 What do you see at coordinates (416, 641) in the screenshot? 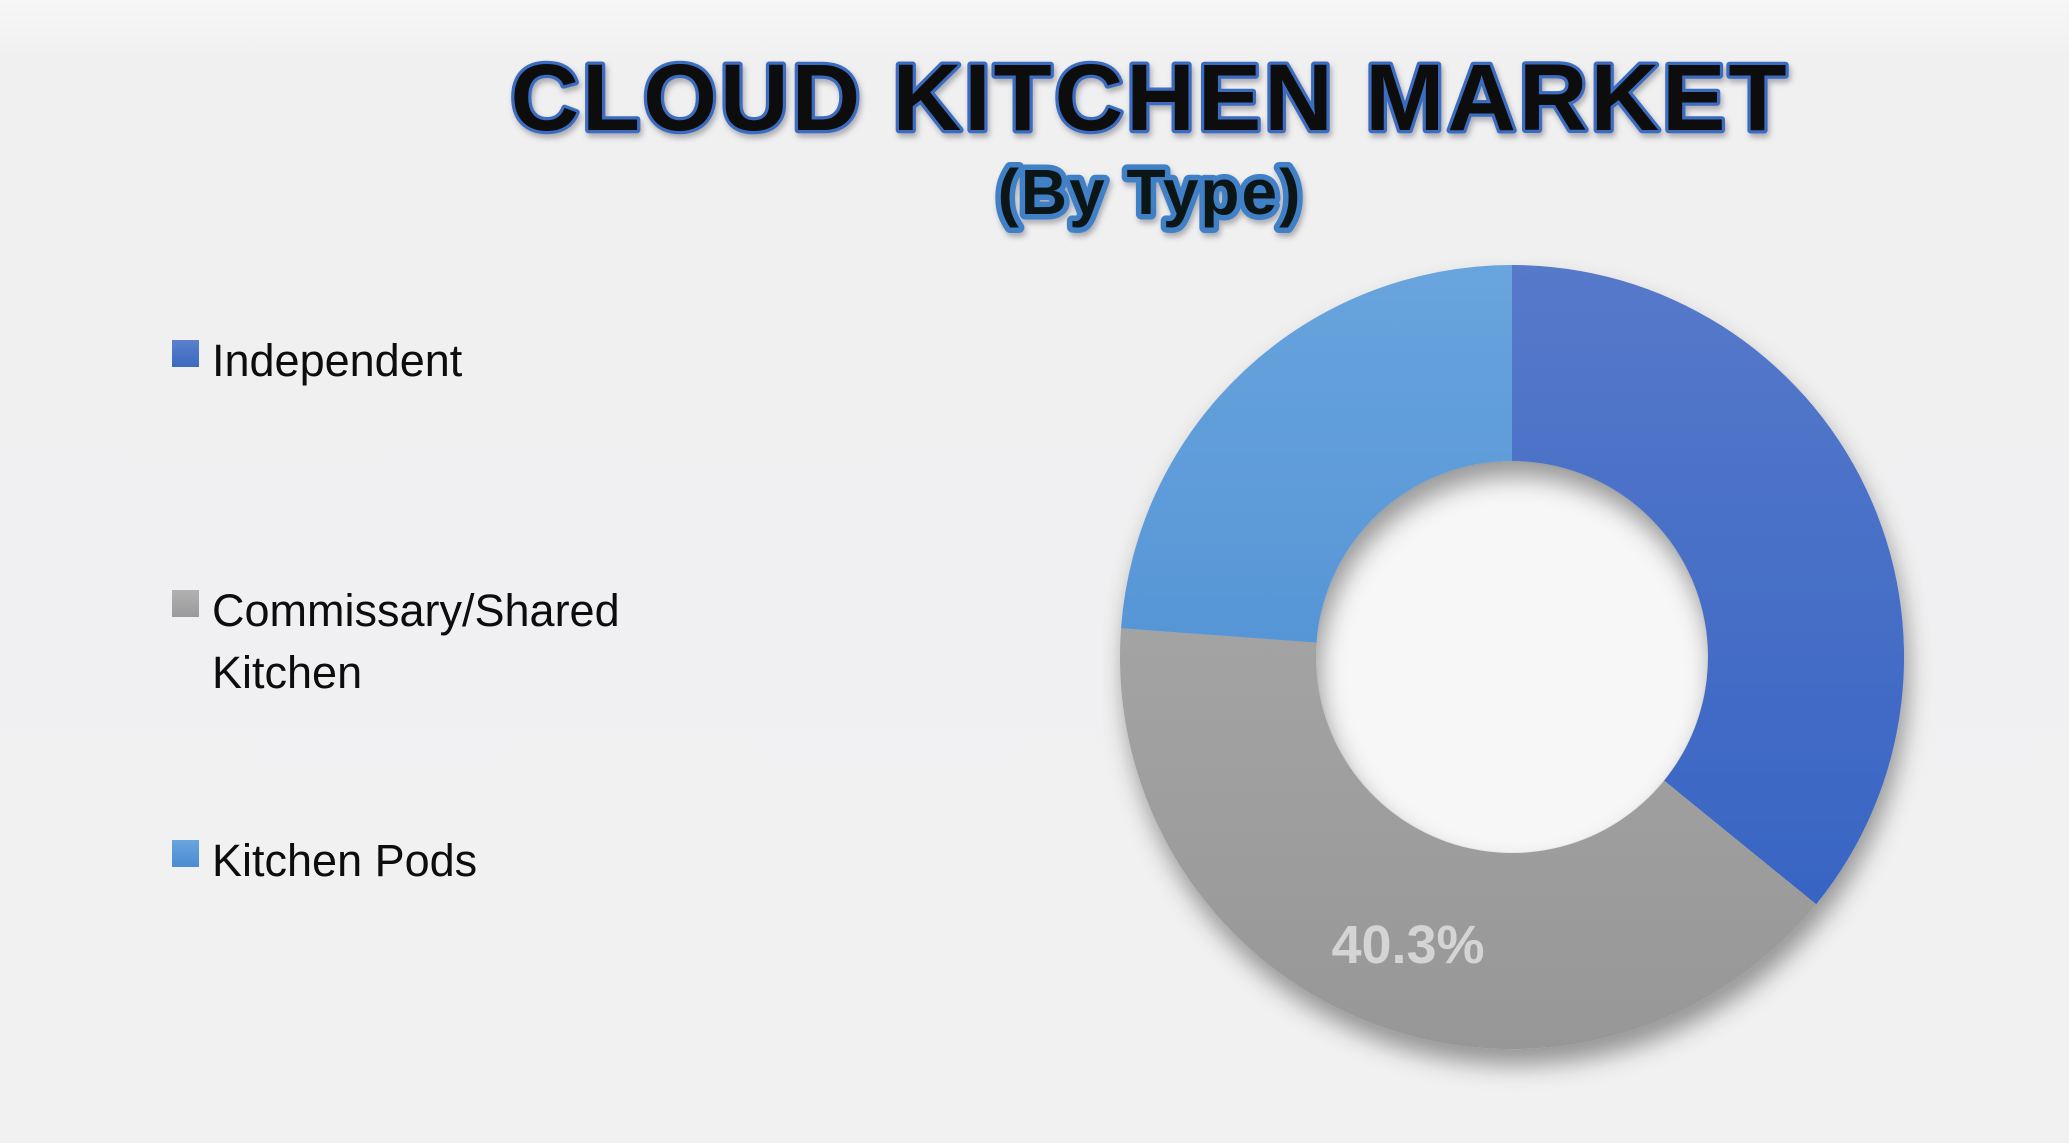
I see `legend-label-commissary-shared-kitchen: Commissary/Shared Kitchen` at bounding box center [416, 641].